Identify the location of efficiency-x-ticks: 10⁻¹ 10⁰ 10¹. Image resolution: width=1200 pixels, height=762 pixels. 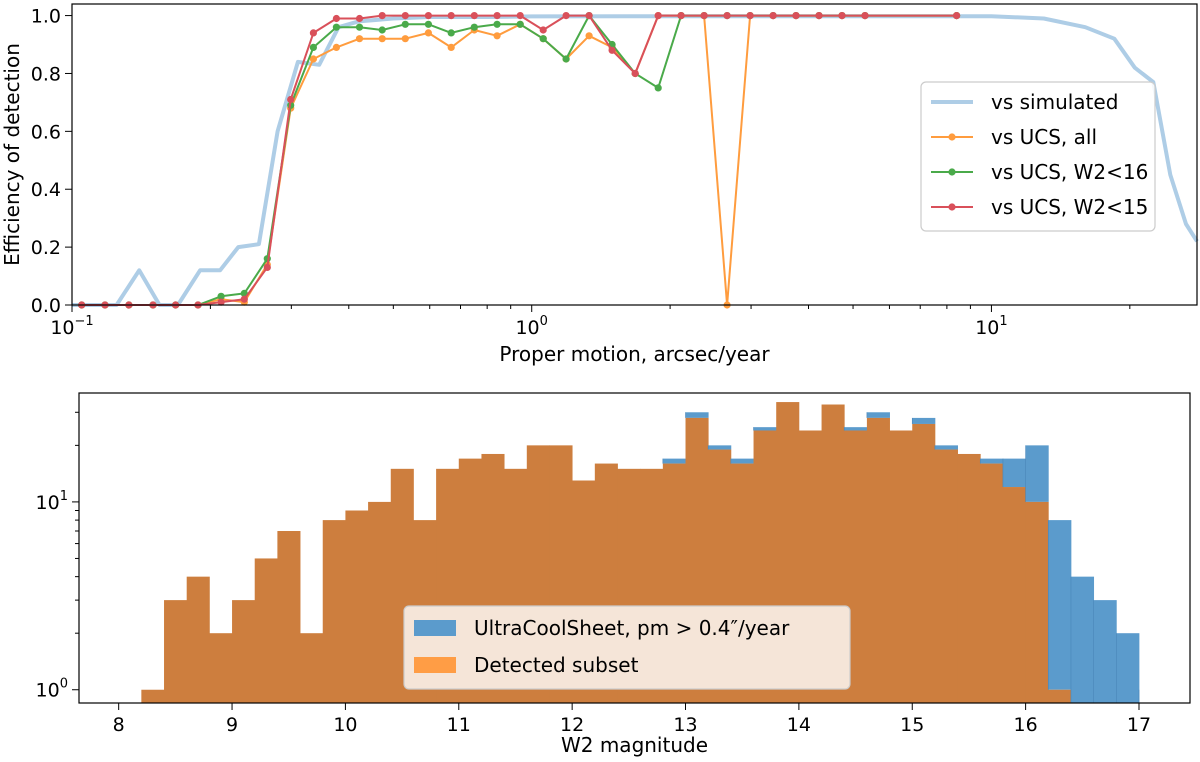
(590, 322).